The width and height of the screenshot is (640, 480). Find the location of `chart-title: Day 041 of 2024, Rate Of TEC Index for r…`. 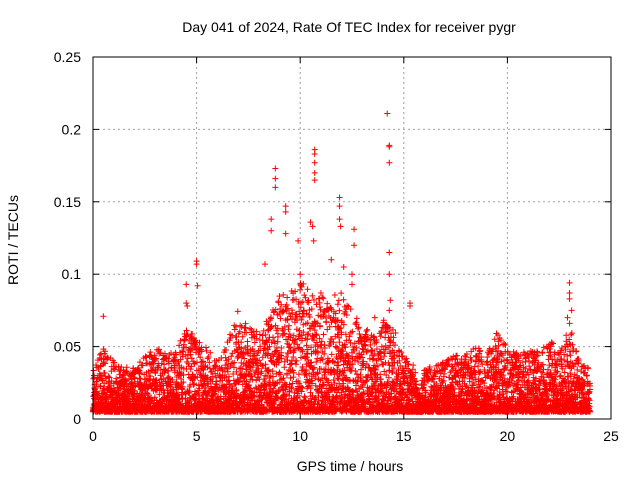

chart-title: Day 041 of 2024, Rate Of TEC Index for r… is located at coordinates (349, 27).